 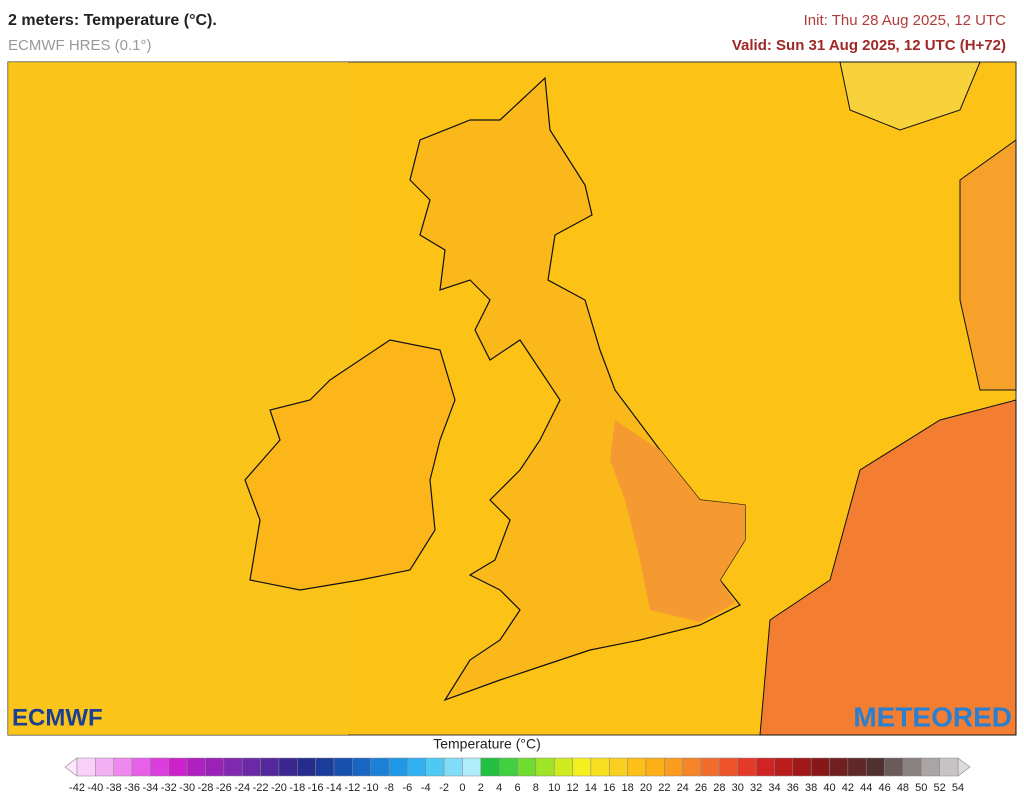 What do you see at coordinates (591, 788) in the screenshot?
I see `colorbar-tick-label: 14` at bounding box center [591, 788].